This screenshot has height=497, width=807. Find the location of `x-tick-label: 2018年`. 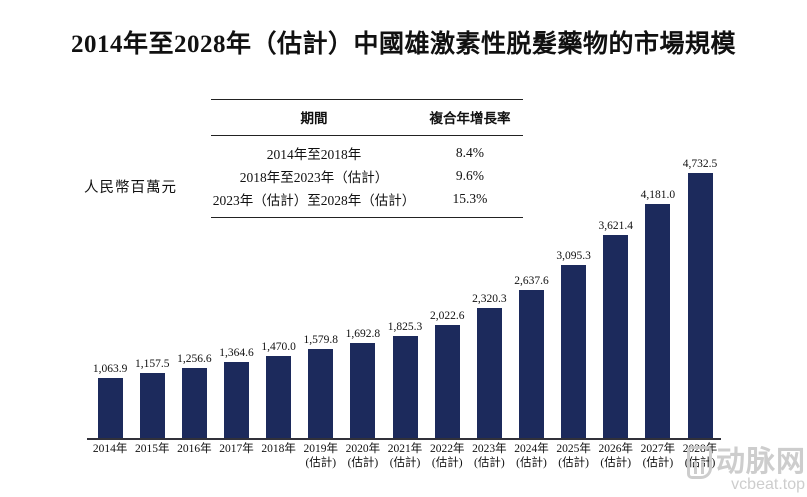

x-tick-label: 2018年 is located at coordinates (279, 456).